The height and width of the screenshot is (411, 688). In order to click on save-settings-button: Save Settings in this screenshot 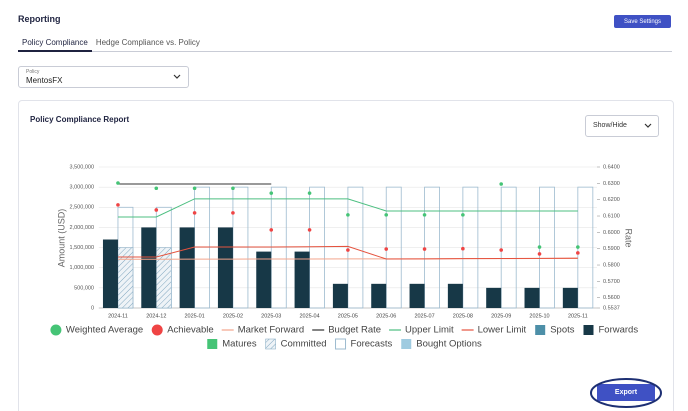, I will do `click(642, 21)`.